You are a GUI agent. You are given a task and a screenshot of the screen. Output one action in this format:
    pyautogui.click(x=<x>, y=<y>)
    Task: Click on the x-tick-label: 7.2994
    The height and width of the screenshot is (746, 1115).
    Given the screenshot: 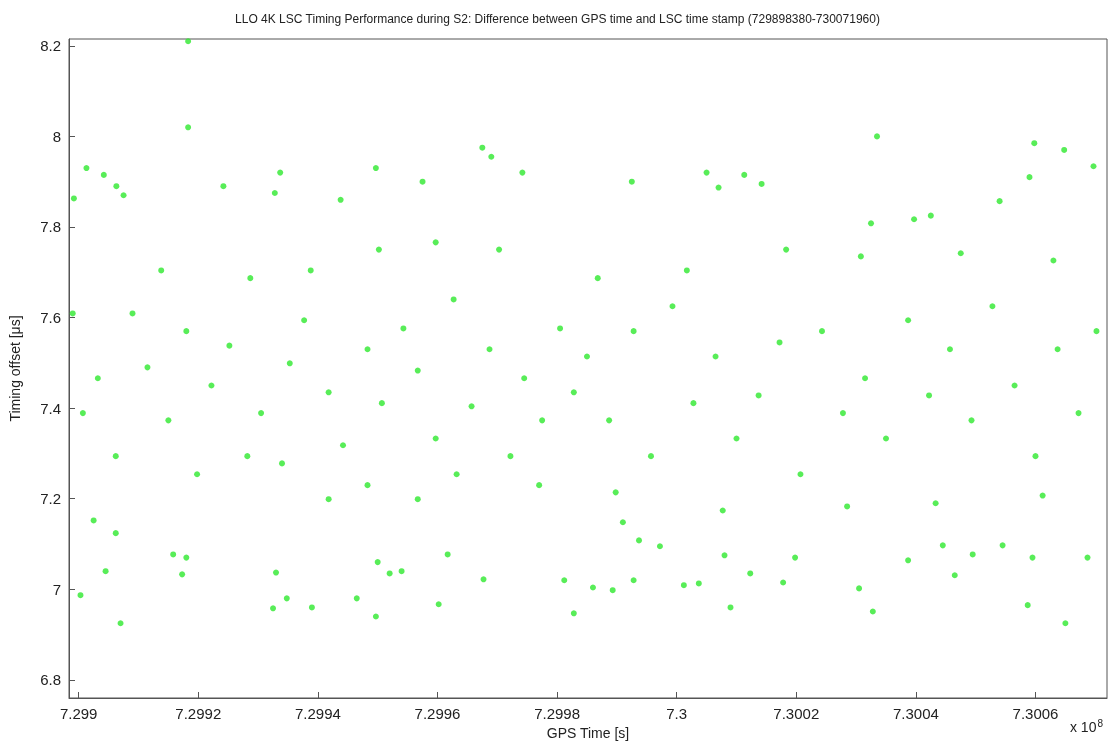 What is the action you would take?
    pyautogui.click(x=317, y=713)
    